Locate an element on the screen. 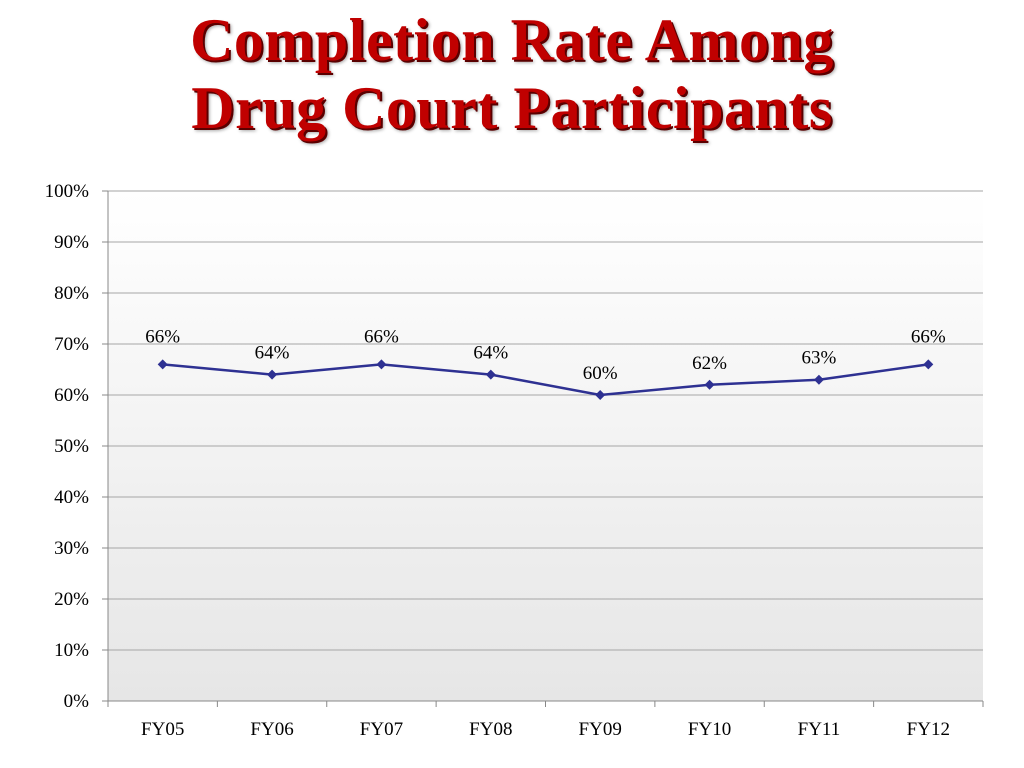 The height and width of the screenshot is (768, 1024). x-tick-label: FY05 is located at coordinates (162, 729).